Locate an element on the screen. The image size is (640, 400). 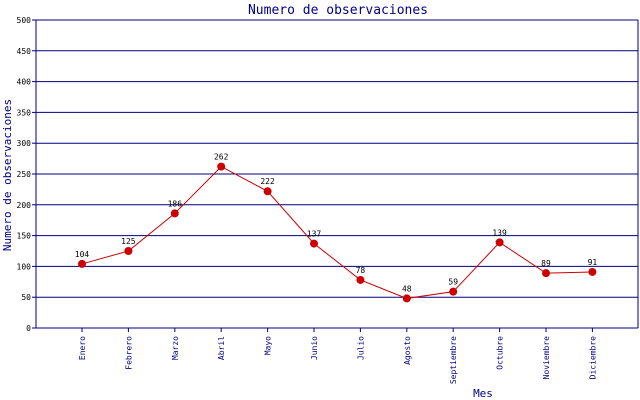
y-tick-label: 300 is located at coordinates (24, 143).